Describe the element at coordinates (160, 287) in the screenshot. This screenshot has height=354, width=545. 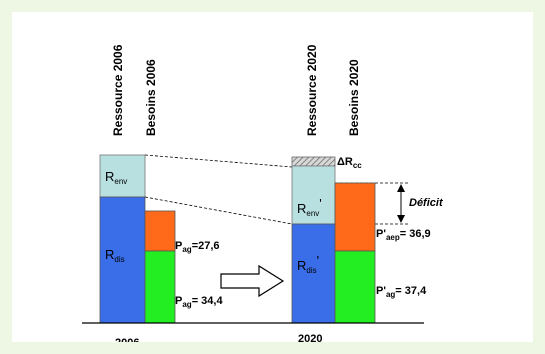
I see `bar-green-2006` at that location.